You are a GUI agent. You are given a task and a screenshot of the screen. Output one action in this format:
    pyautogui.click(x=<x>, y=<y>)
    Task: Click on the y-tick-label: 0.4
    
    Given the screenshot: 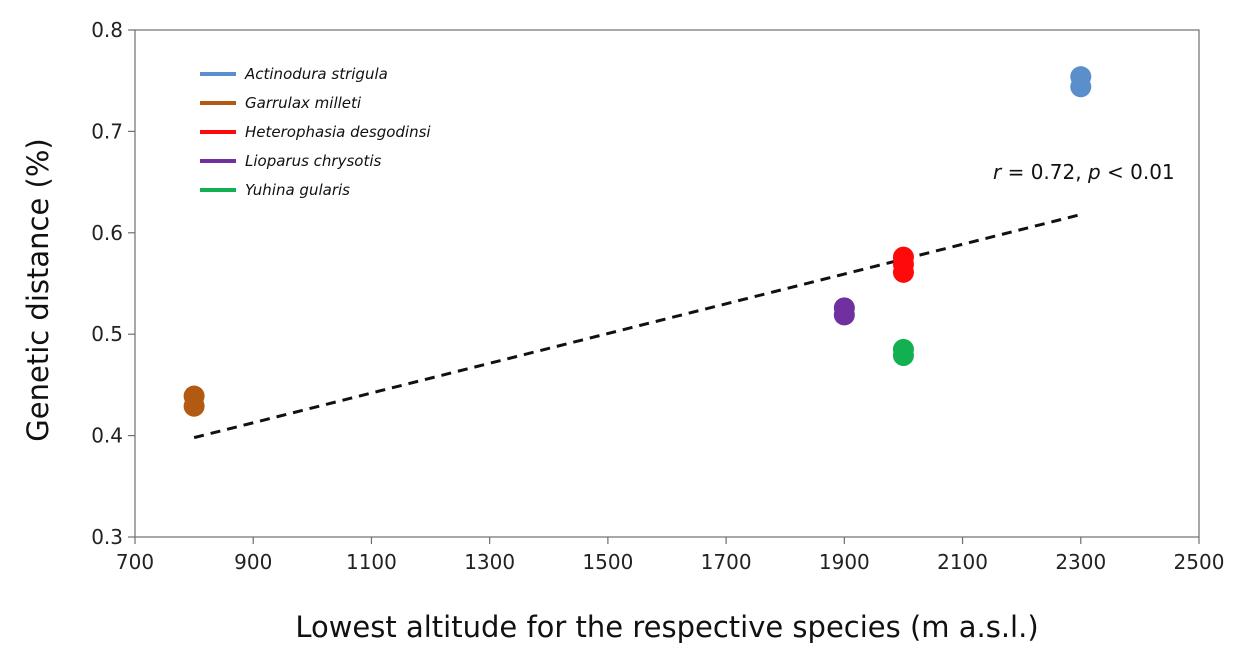 What is the action you would take?
    pyautogui.click(x=107, y=436)
    